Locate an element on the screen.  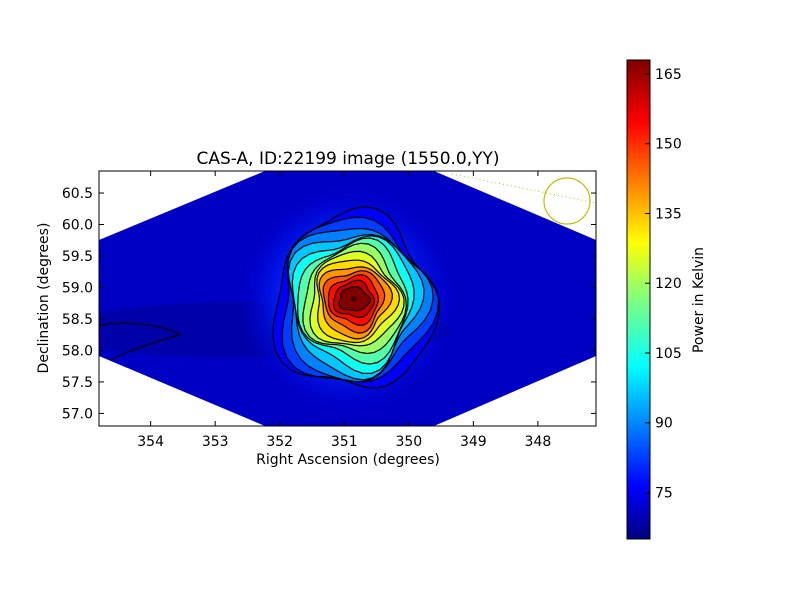
colorbar-tick-label: 135 is located at coordinates (668, 214).